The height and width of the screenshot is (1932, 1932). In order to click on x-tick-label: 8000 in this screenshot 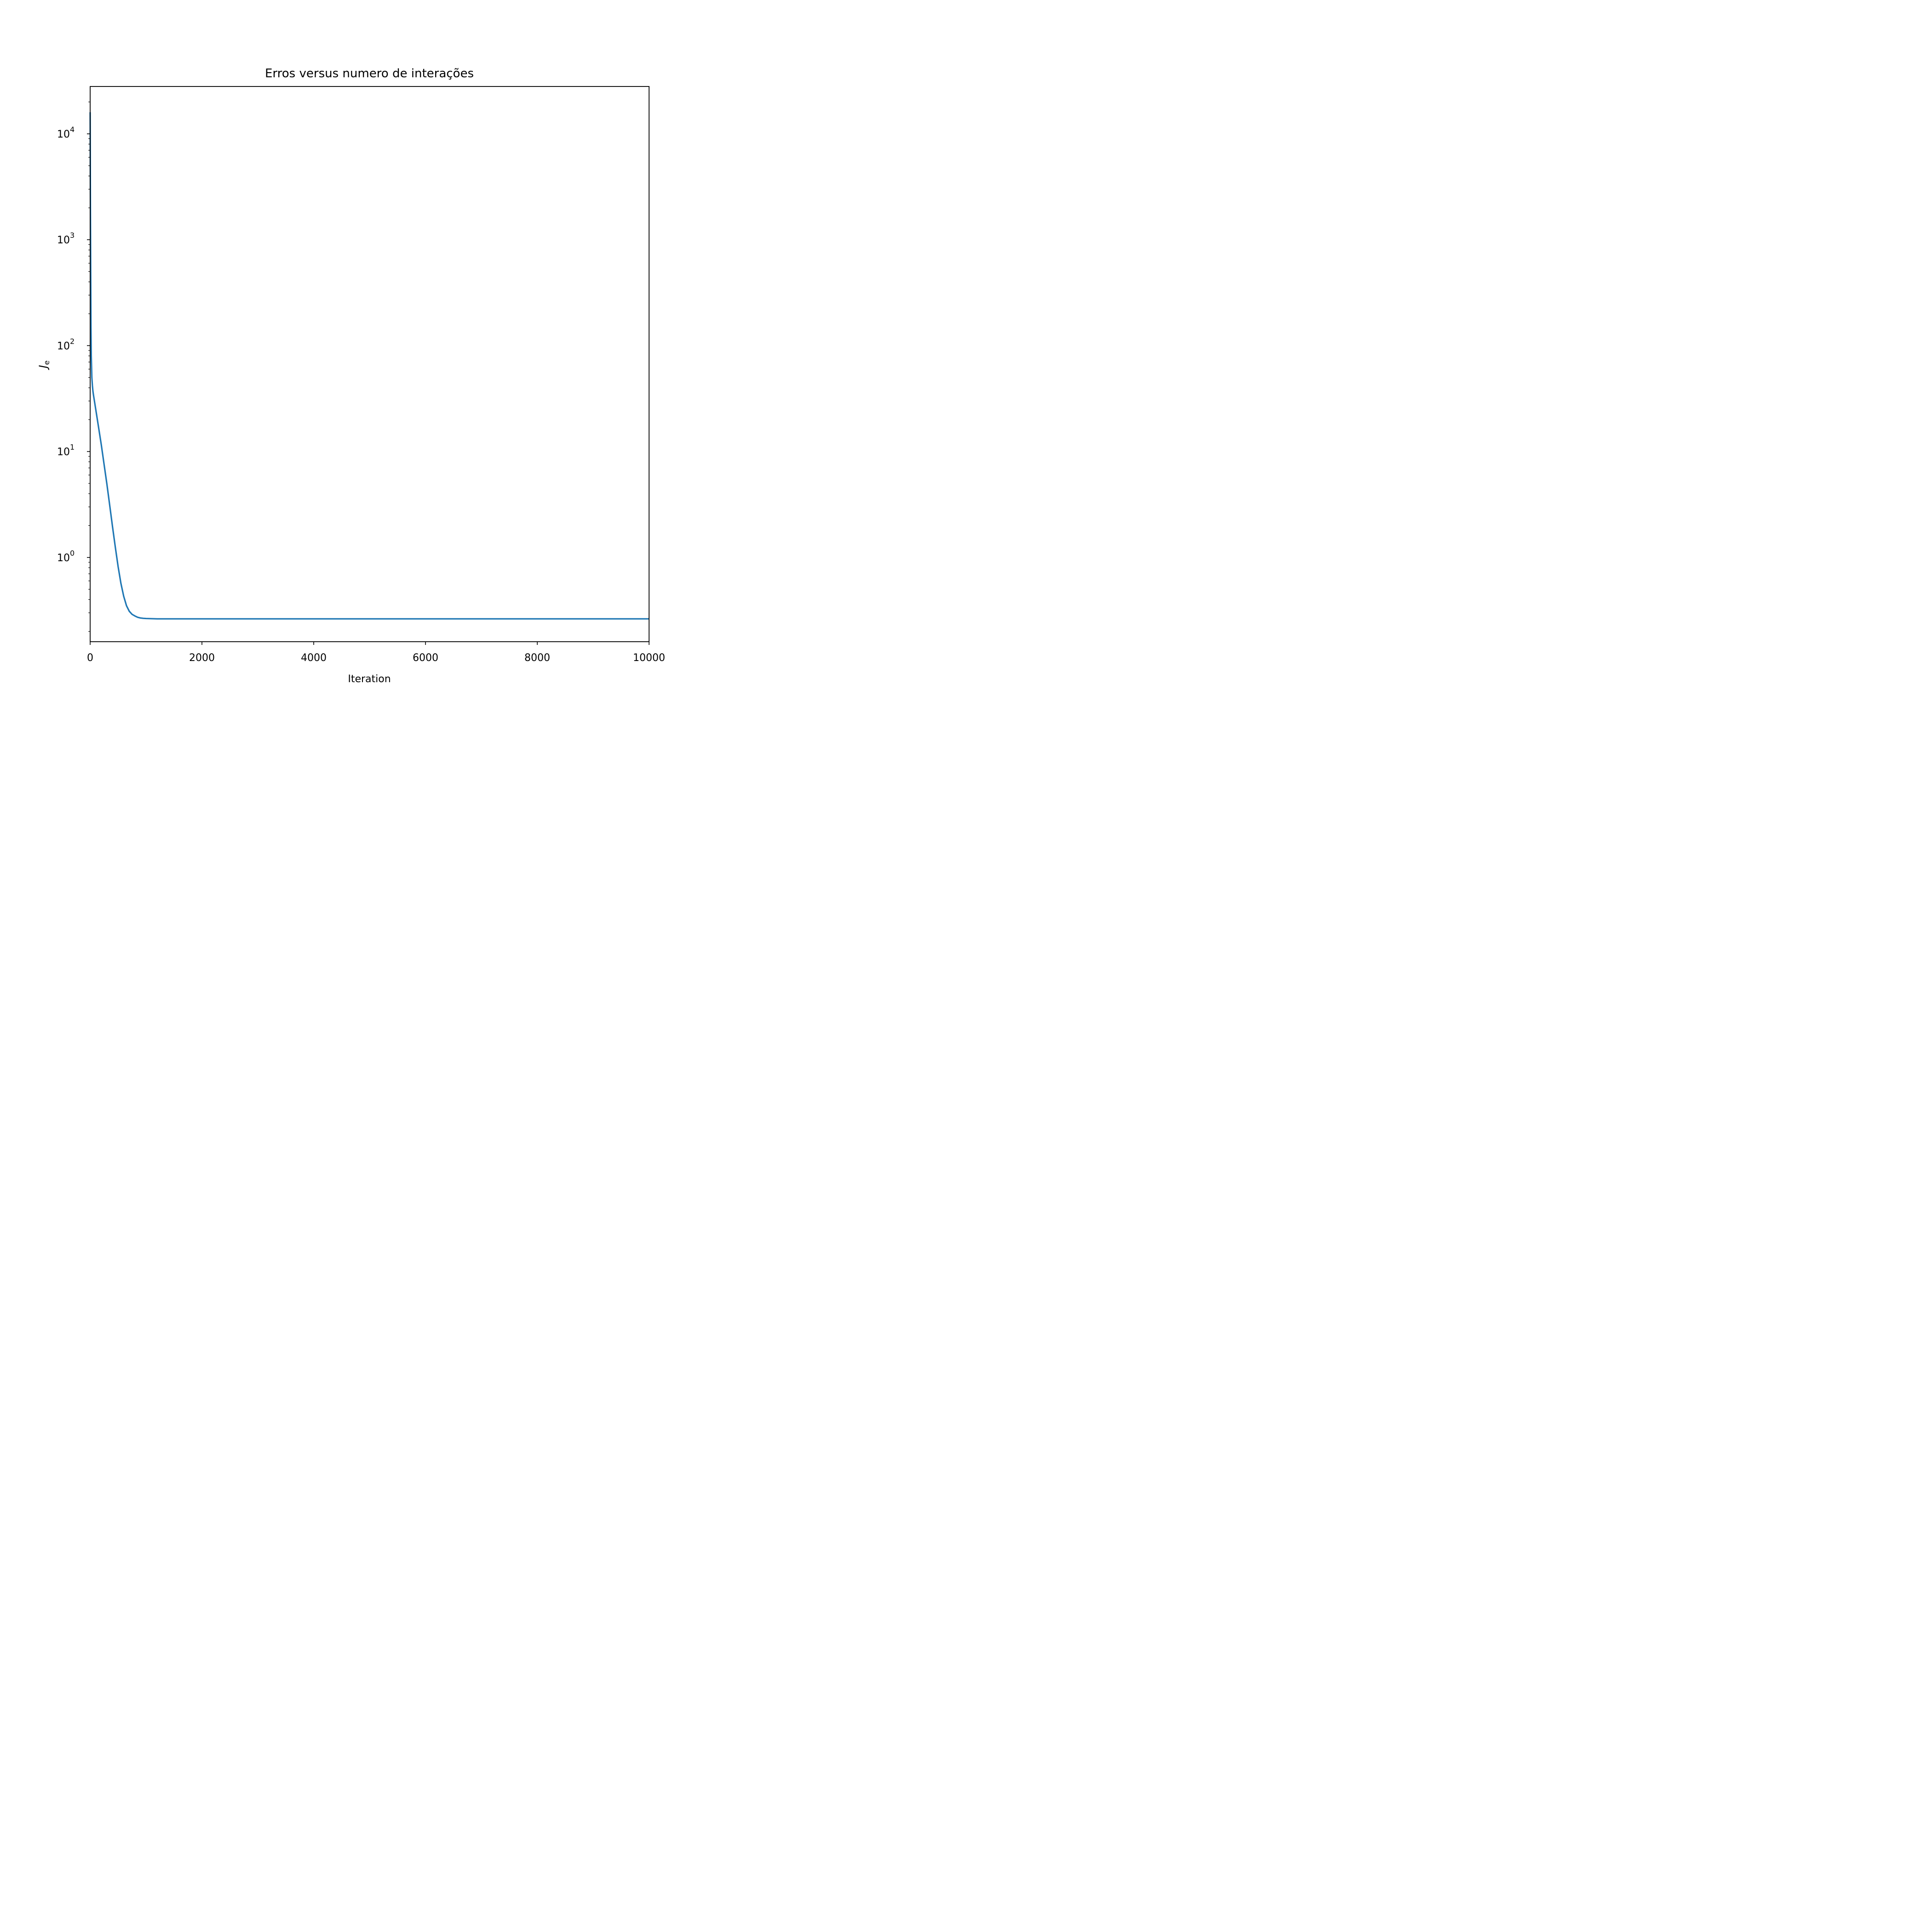, I will do `click(537, 658)`.